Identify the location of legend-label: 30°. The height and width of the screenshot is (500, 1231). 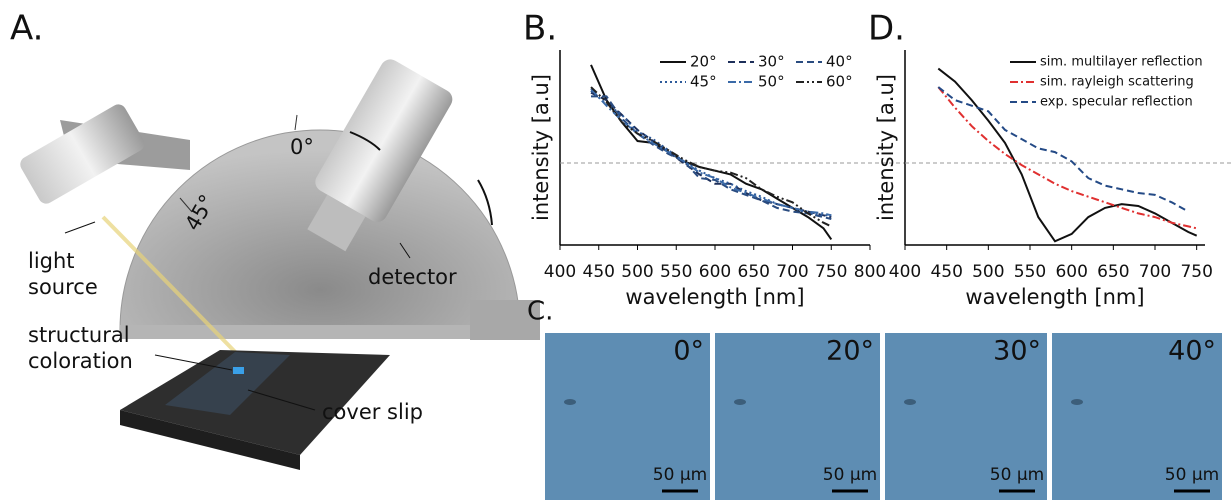
(771, 62).